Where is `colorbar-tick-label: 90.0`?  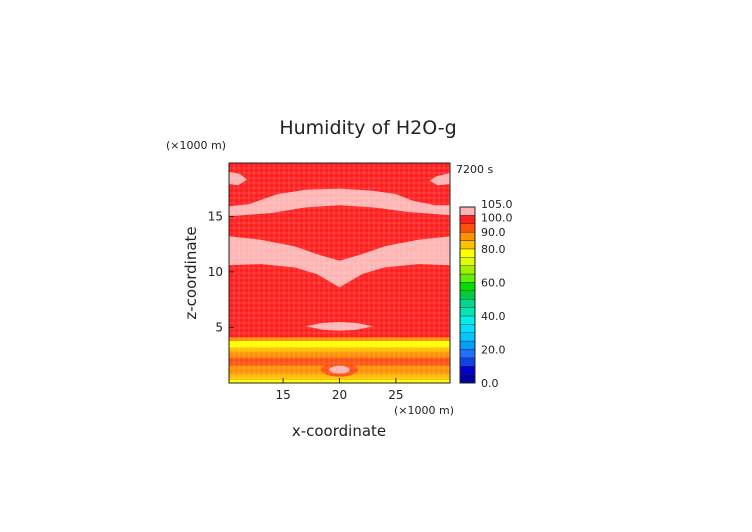
colorbar-tick-label: 90.0 is located at coordinates (493, 232).